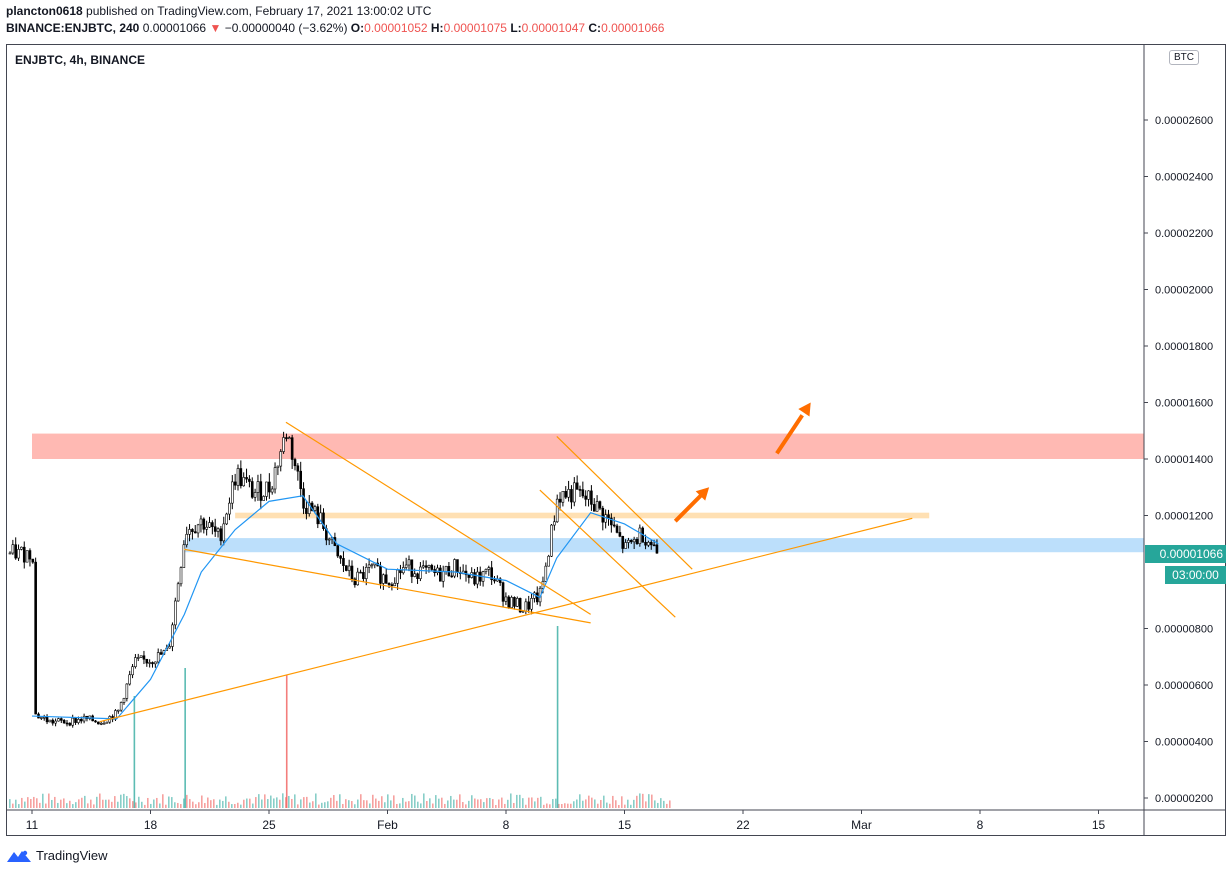 This screenshot has height=875, width=1232. What do you see at coordinates (44, 11) in the screenshot?
I see `publisher-name: plancton0618` at bounding box center [44, 11].